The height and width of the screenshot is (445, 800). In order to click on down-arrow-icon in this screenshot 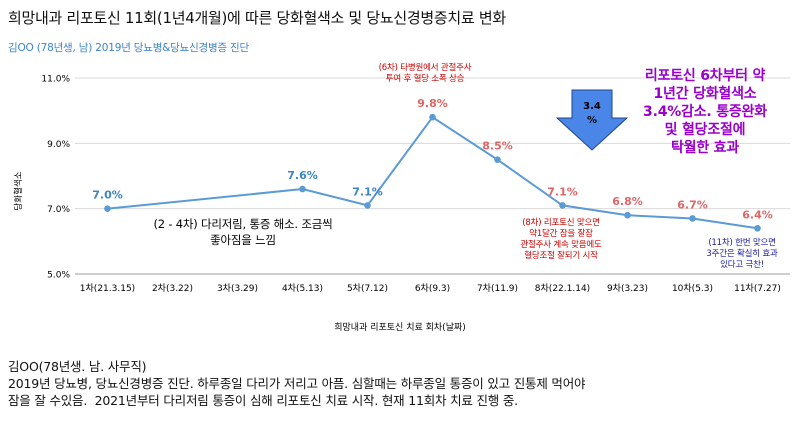, I will do `click(592, 120)`.